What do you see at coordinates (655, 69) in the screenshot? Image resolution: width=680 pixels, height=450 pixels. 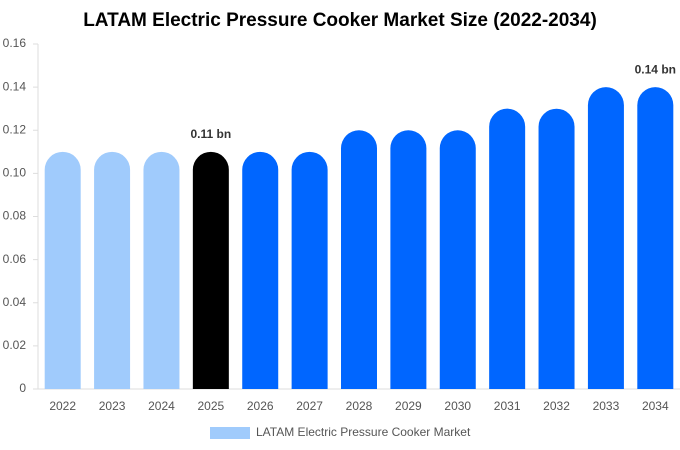 I see `value-label: 0.14 bn` at bounding box center [655, 69].